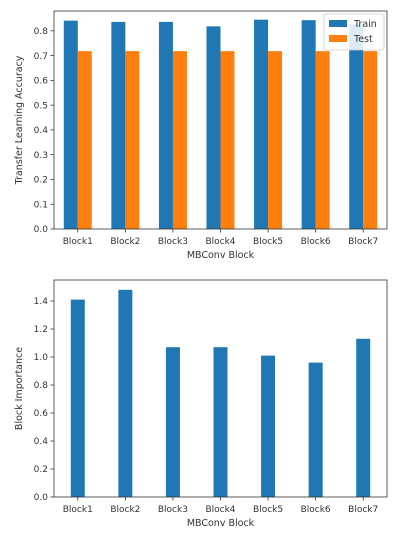  I want to click on importance-ytick-label: 0.4, so click(41, 442).